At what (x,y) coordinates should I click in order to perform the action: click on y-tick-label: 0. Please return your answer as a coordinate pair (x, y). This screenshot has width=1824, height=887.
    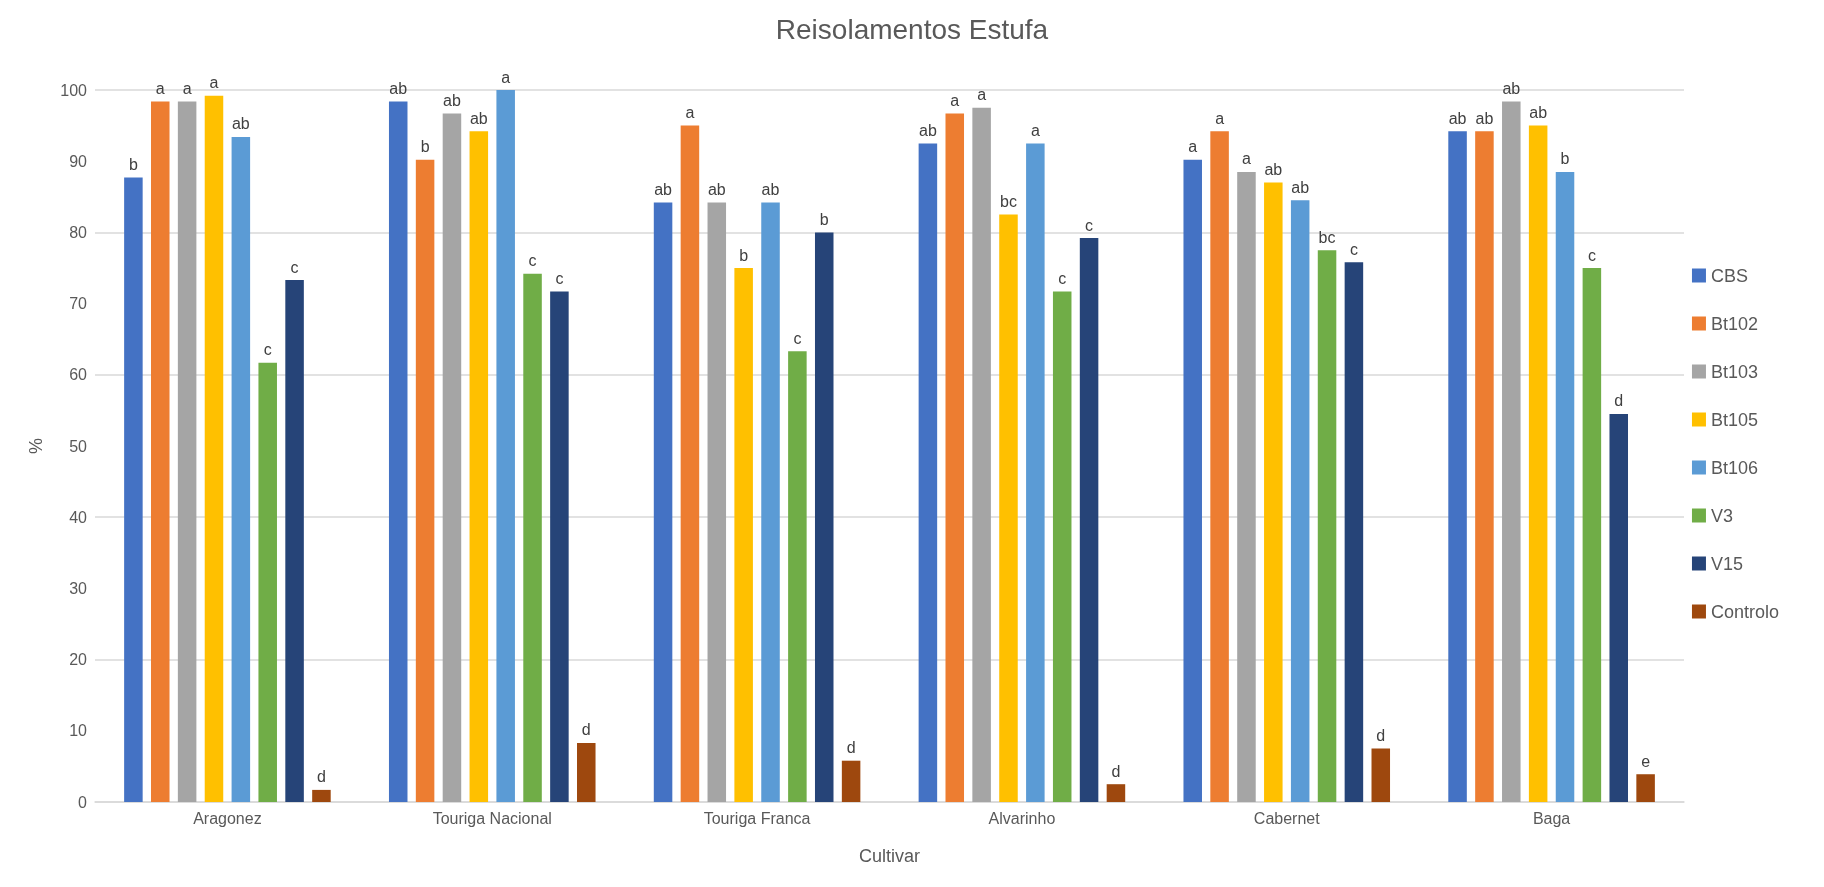
    Looking at the image, I should click on (83, 802).